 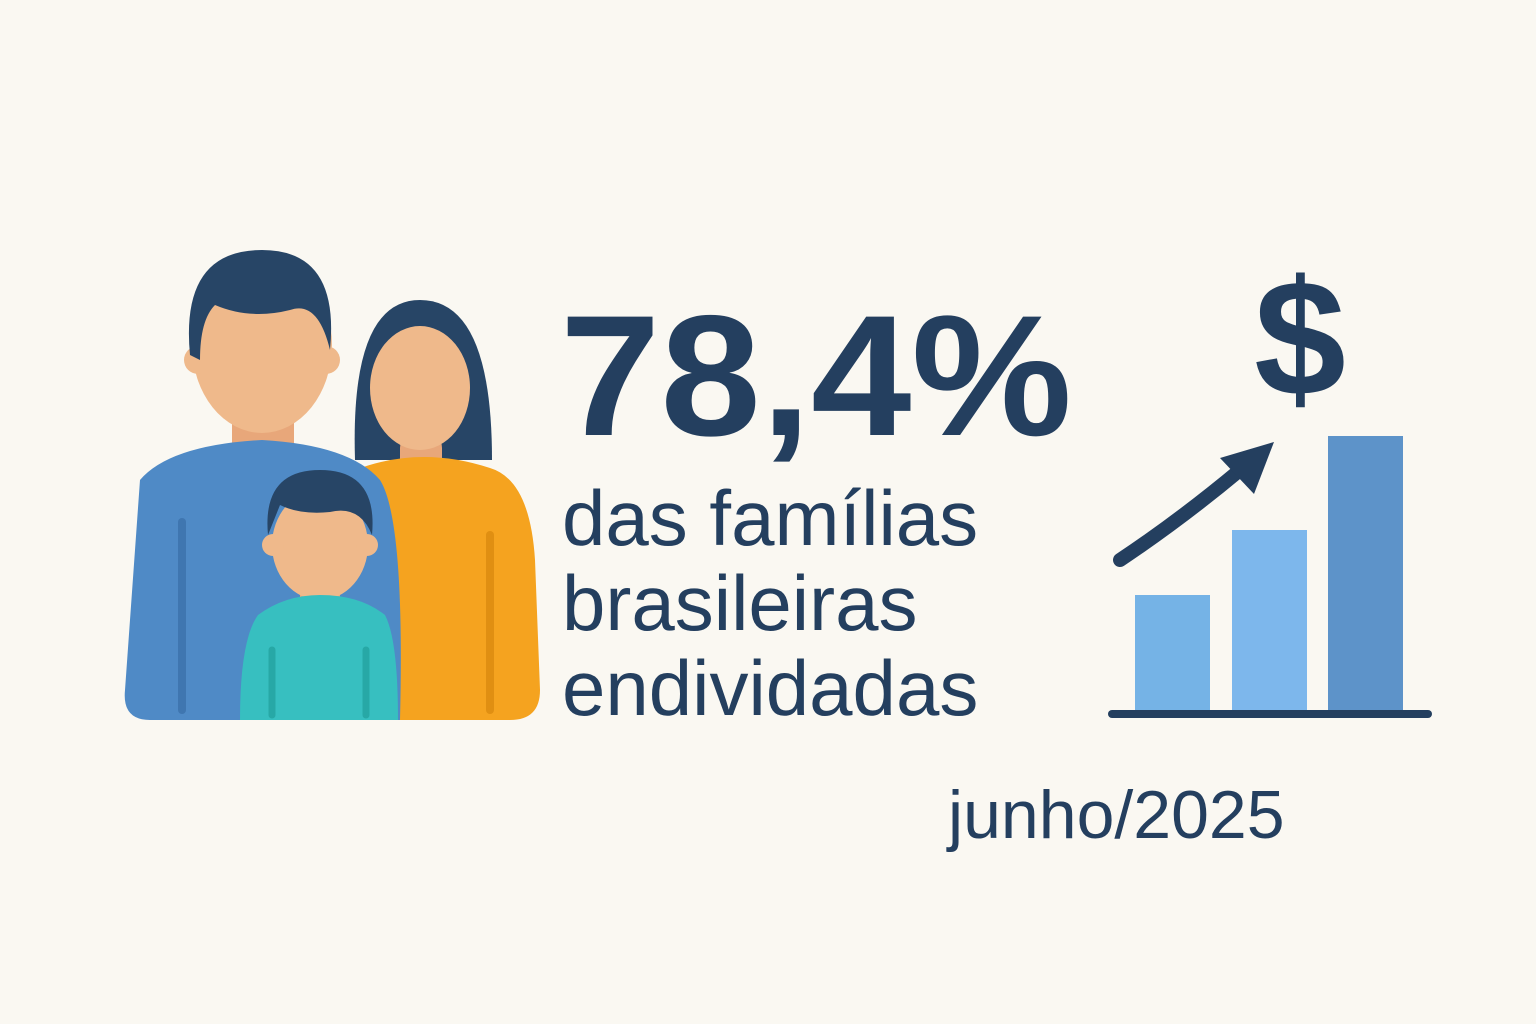 I want to click on headline-line: brasileiras, so click(x=739, y=603).